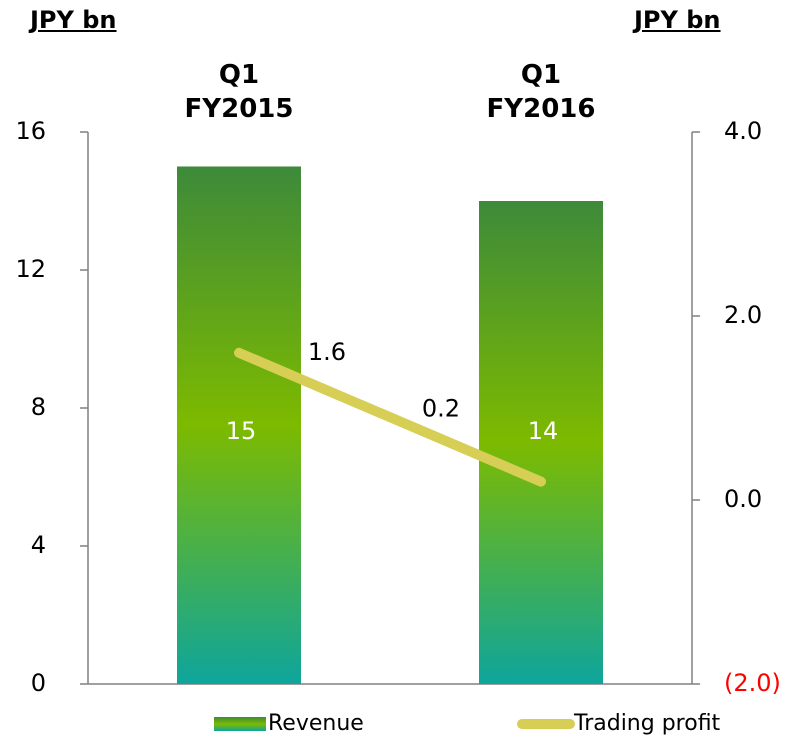  I want to click on y-tick-label: 0, so click(38, 683).